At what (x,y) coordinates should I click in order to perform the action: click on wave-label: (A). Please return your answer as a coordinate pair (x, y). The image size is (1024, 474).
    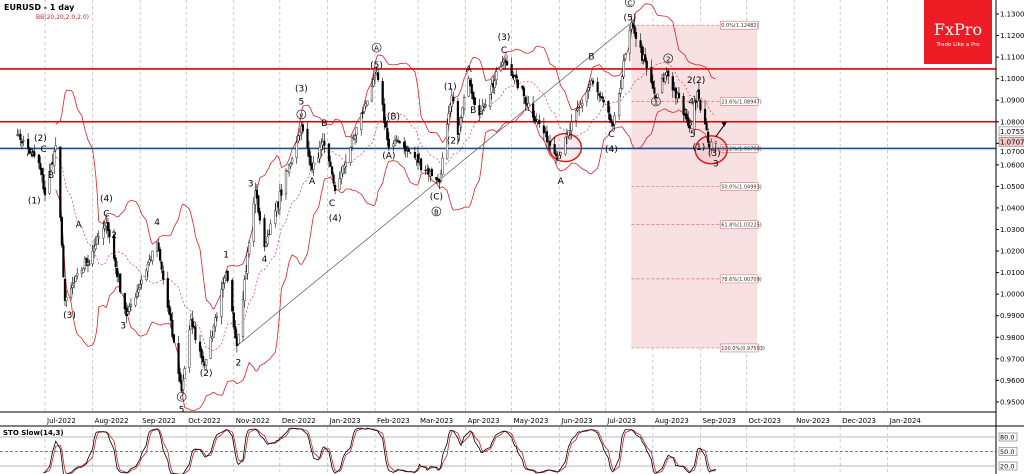
    Looking at the image, I should click on (388, 156).